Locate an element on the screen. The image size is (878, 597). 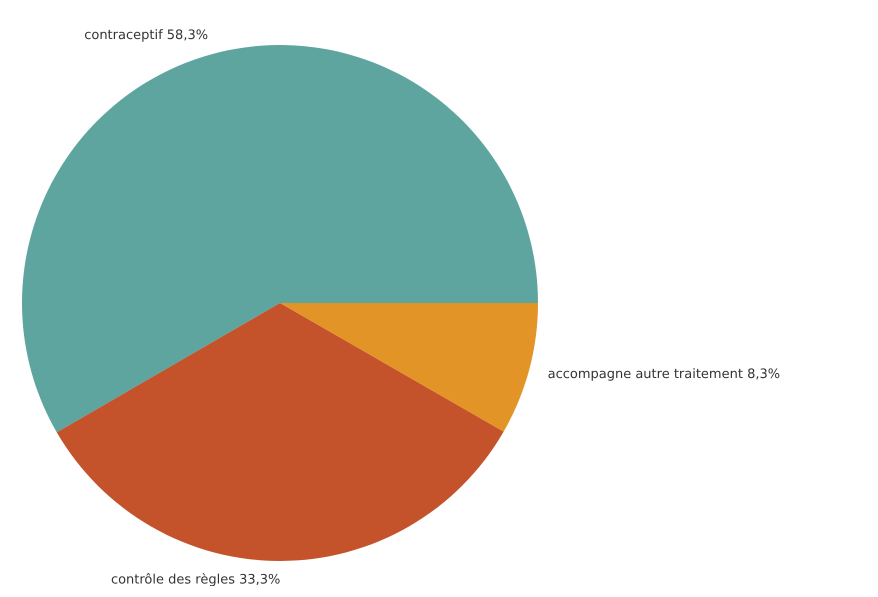
pie-slice is located at coordinates (409, 367).